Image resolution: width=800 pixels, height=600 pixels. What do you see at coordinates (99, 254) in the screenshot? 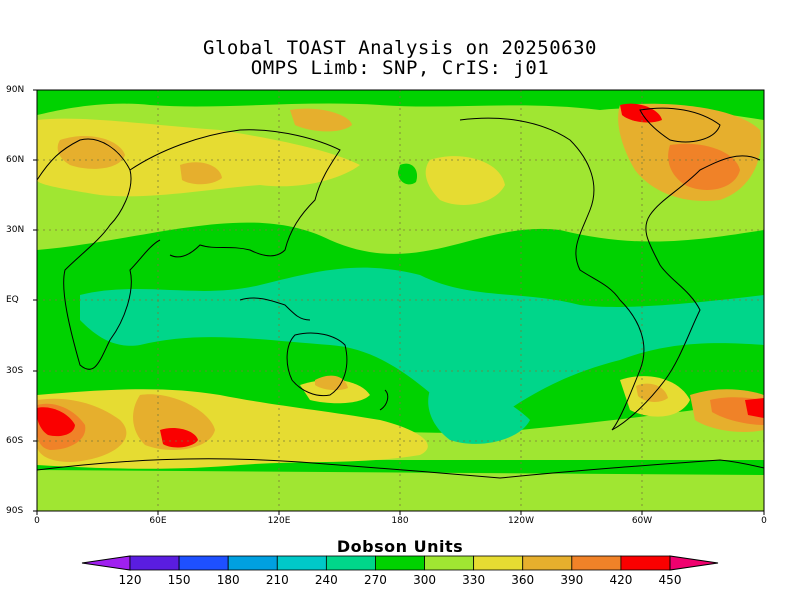
I see `africa-europe-coast` at bounding box center [99, 254].